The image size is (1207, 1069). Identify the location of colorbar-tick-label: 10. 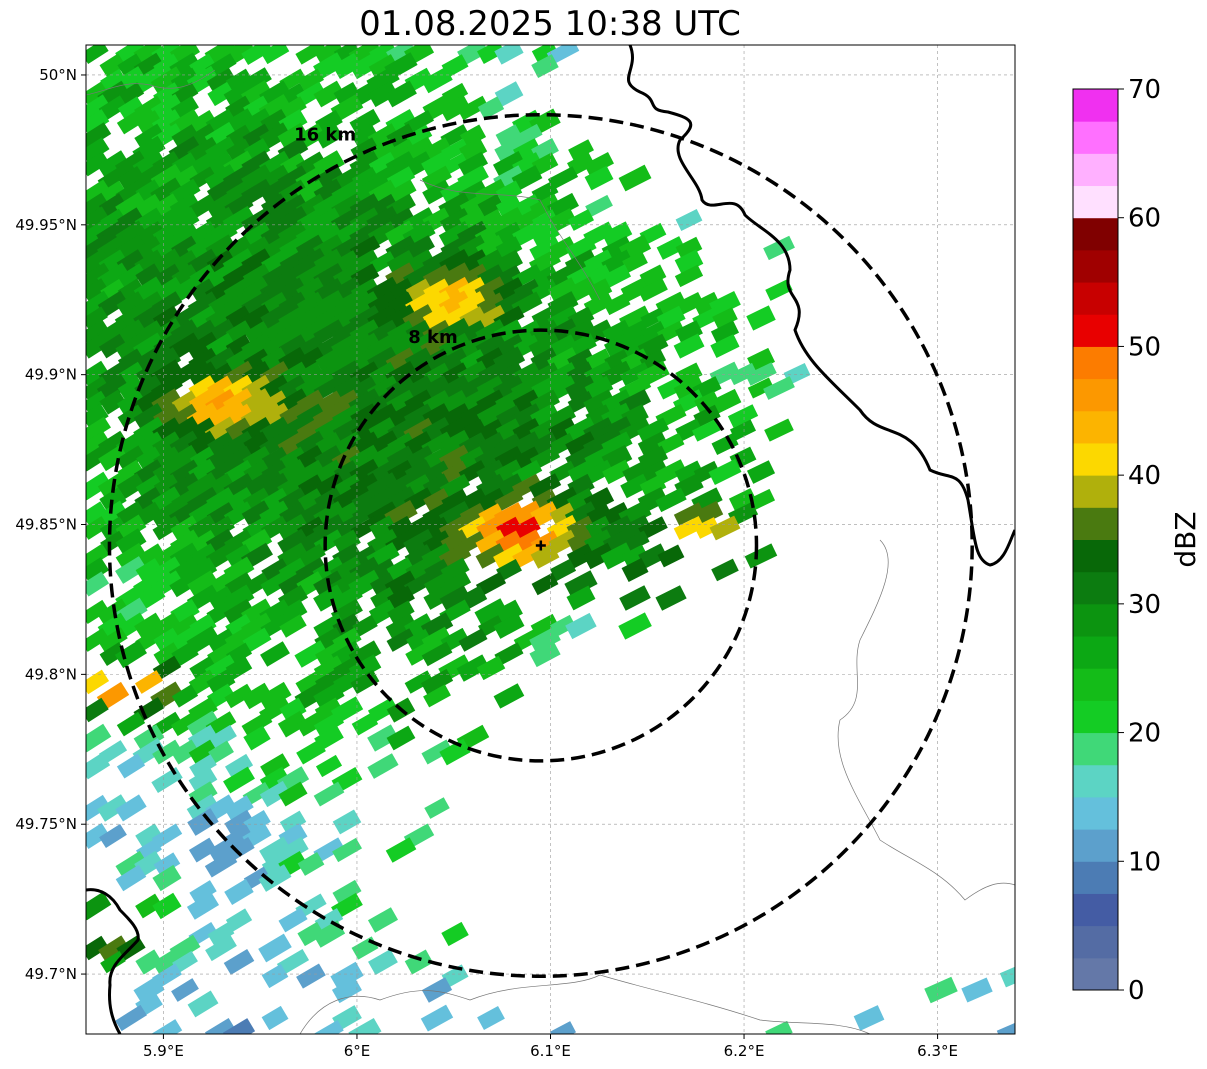
(1144, 862).